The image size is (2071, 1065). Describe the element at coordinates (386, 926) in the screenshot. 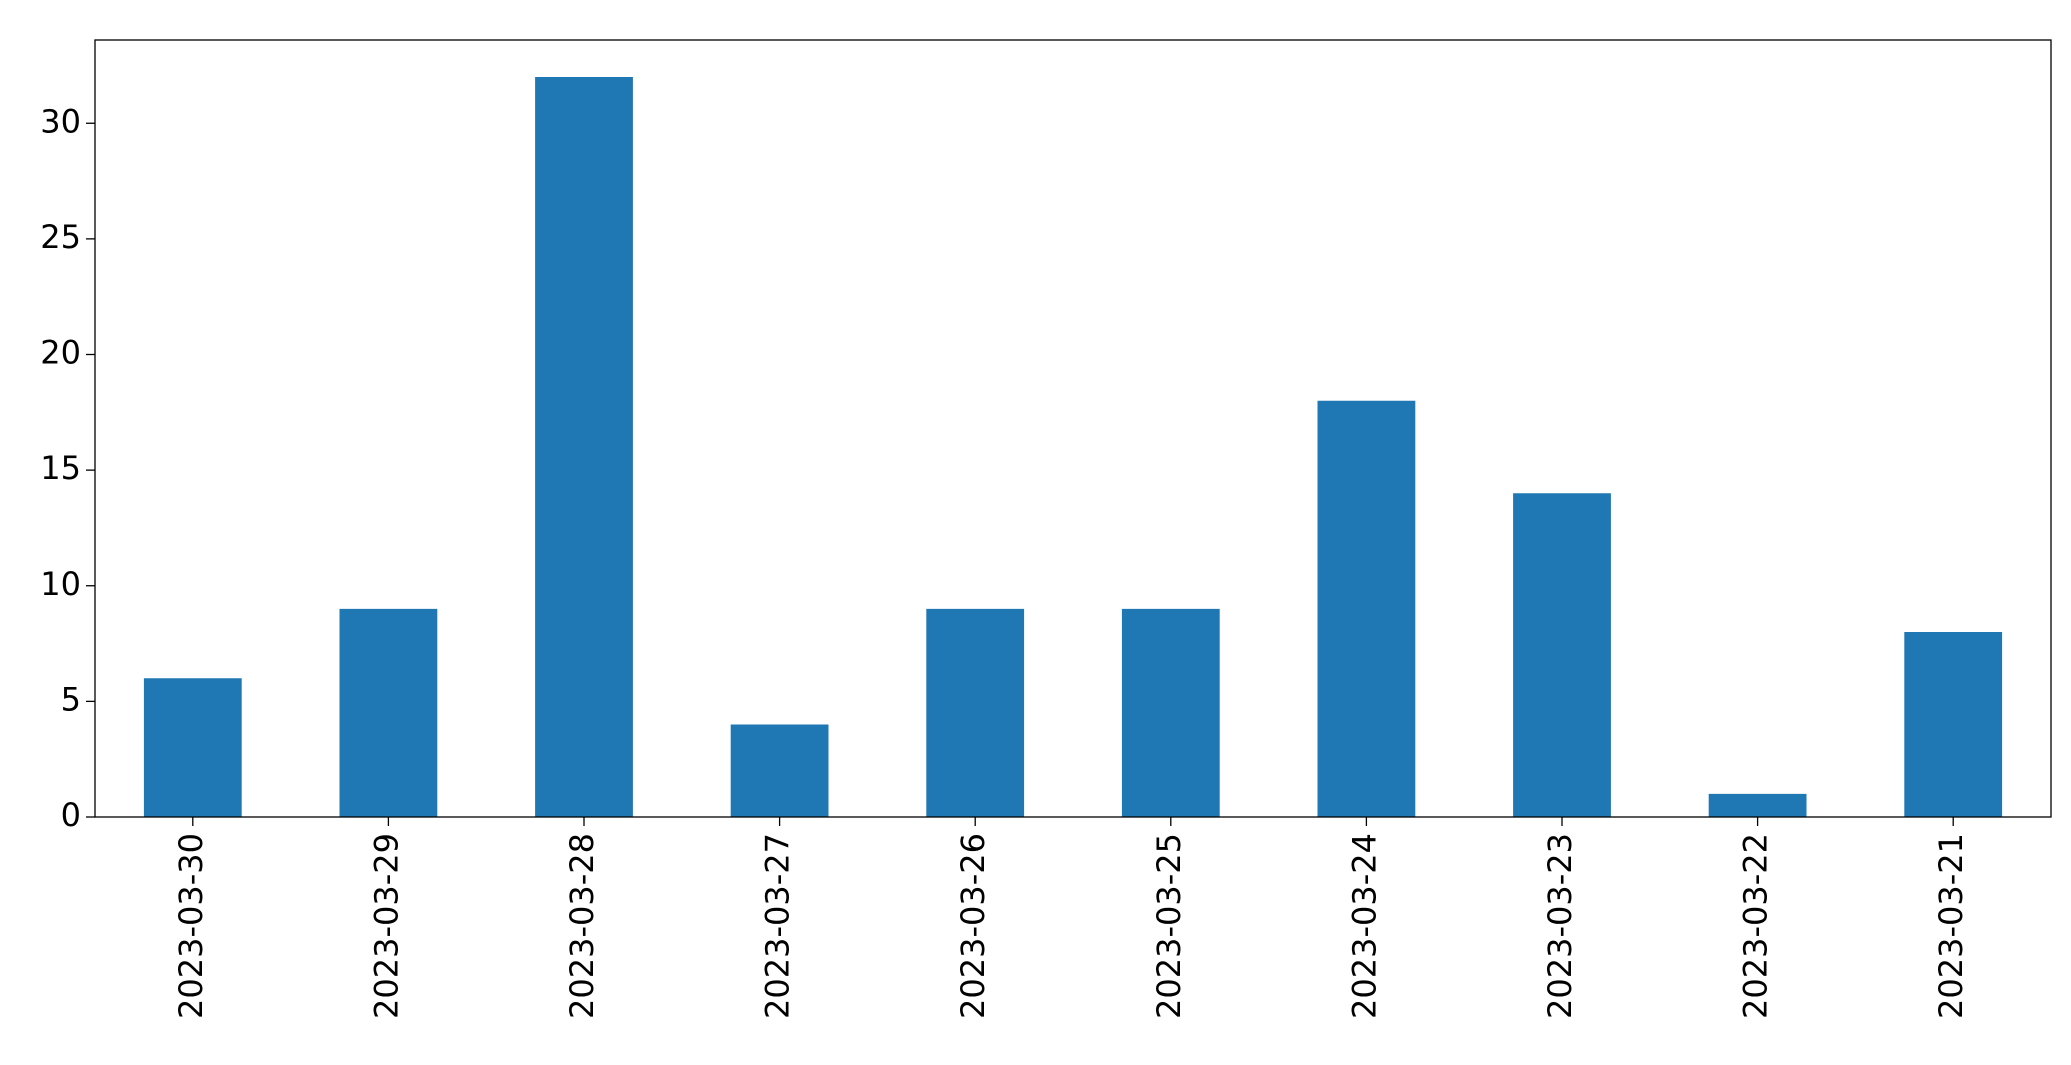

I see `x-tick-label: 2023-03-29` at that location.